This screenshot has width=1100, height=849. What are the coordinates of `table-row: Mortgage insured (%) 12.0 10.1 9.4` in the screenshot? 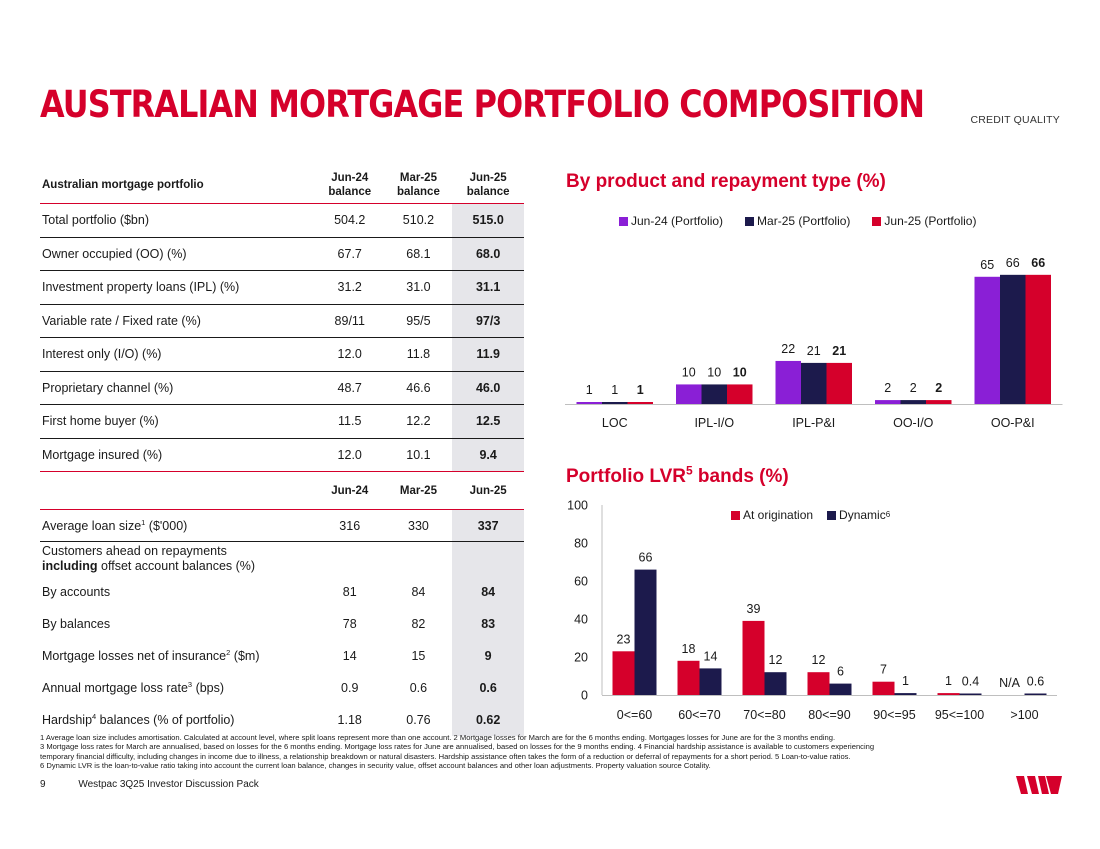 It's located at (282, 455).